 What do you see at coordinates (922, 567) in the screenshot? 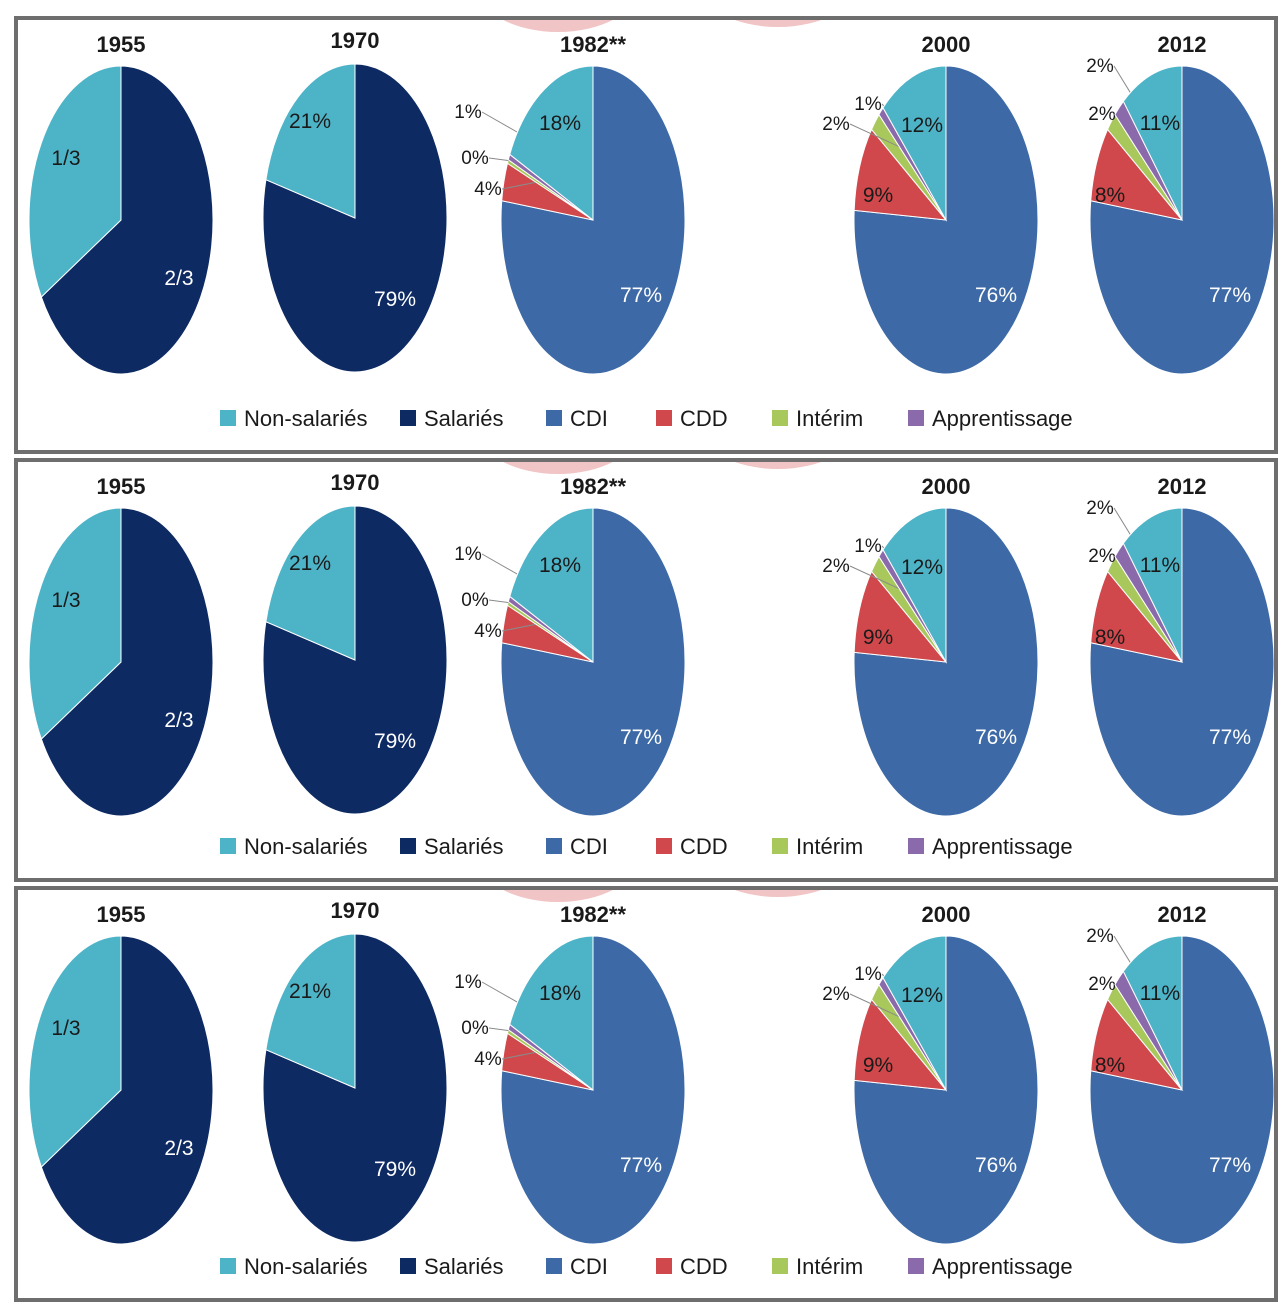
I see `slice-value-label: 12%` at bounding box center [922, 567].